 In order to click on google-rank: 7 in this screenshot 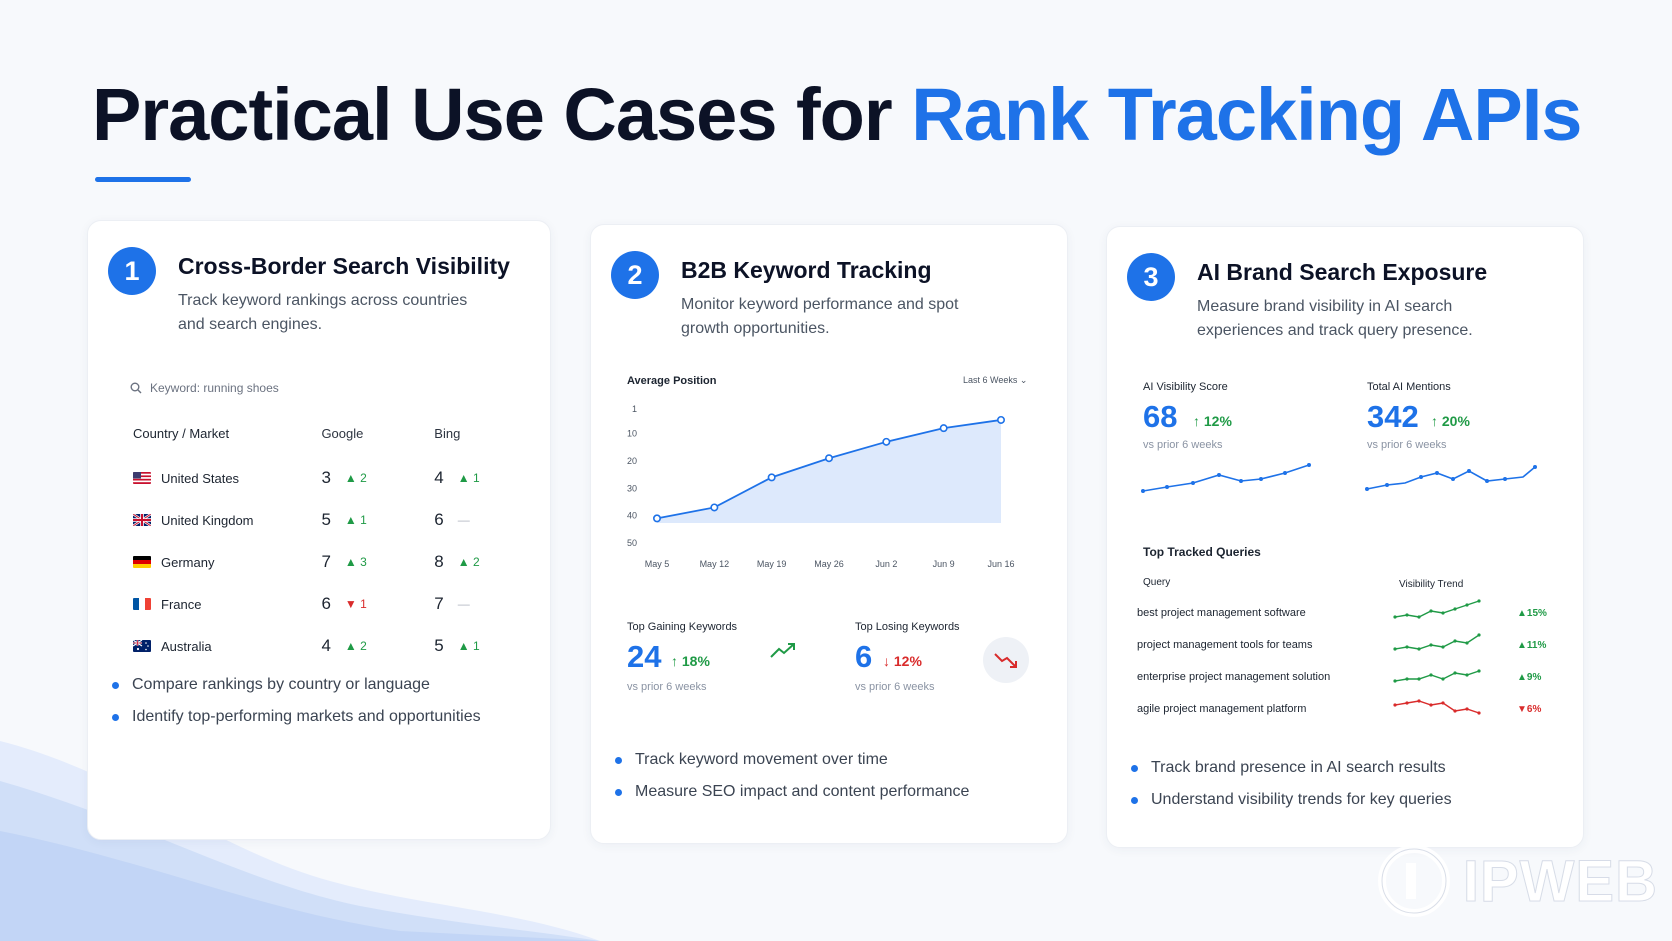, I will do `click(326, 561)`.